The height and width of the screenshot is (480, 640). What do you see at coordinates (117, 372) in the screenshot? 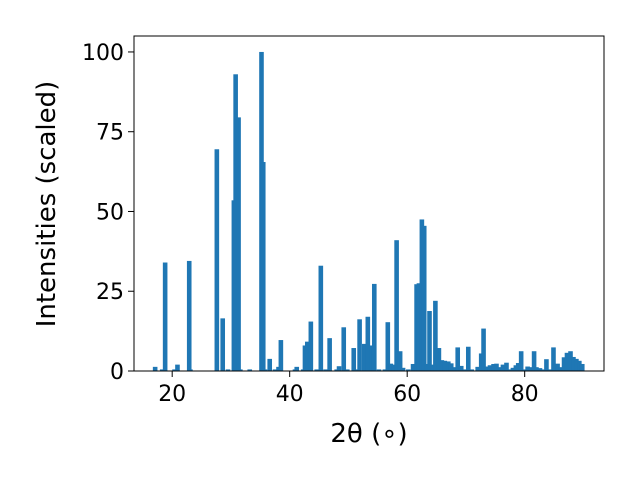
I see `y-tick-label: 0` at bounding box center [117, 372].